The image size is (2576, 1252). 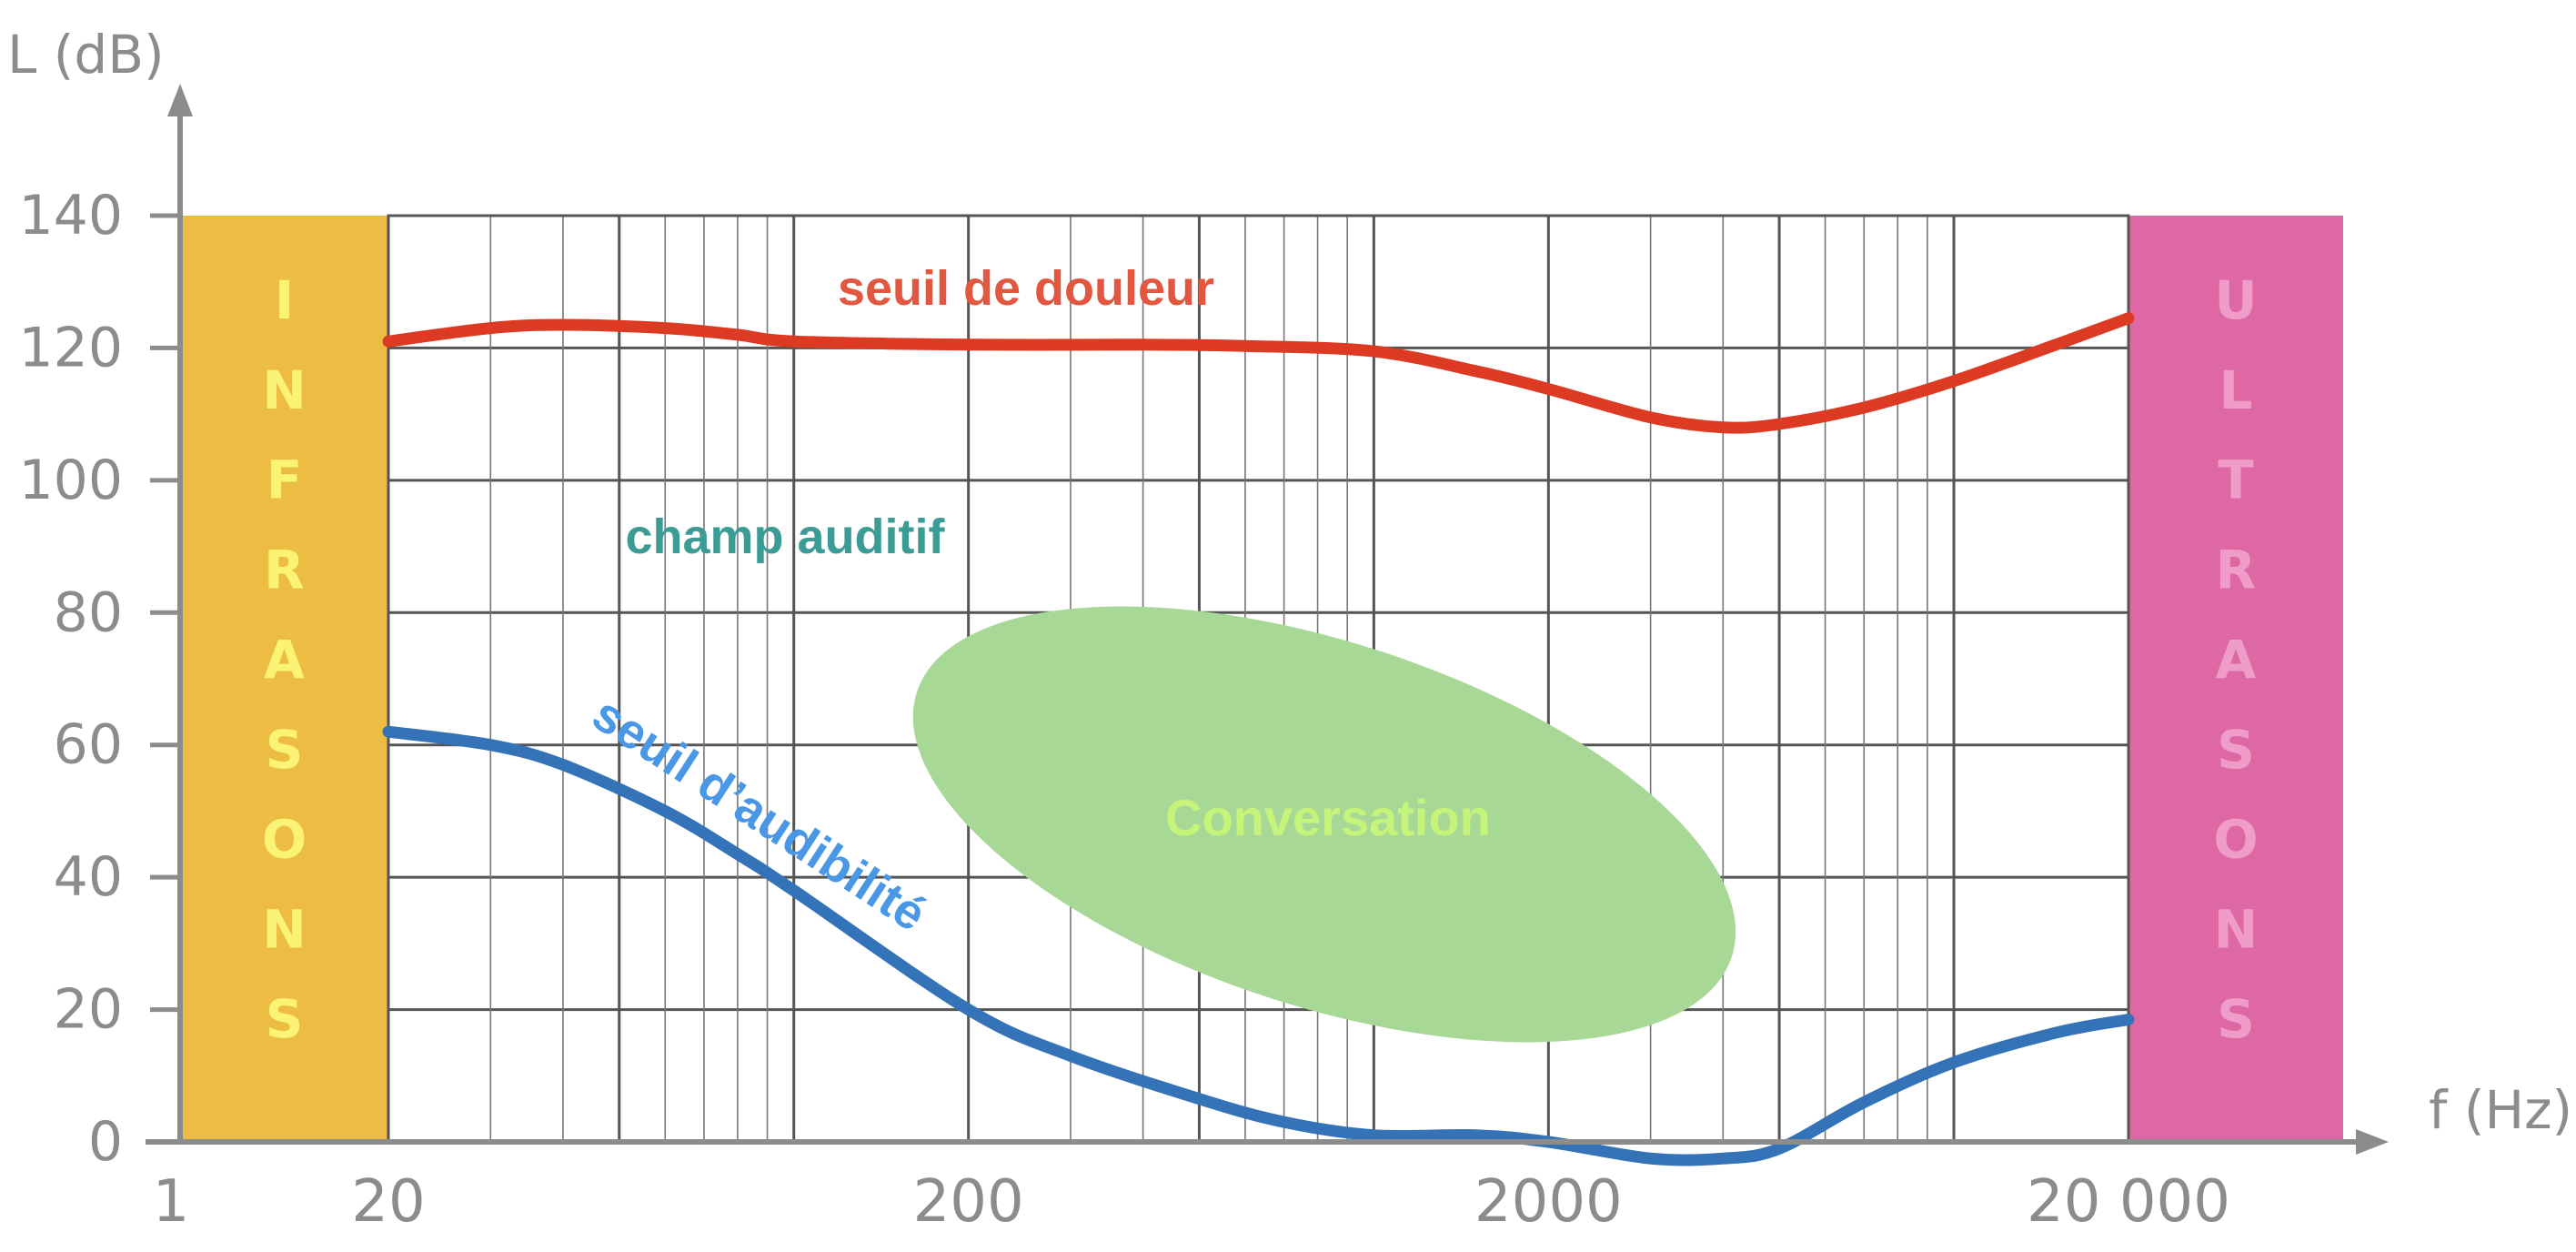 I want to click on conversation-label: Conversation, so click(x=1328, y=817).